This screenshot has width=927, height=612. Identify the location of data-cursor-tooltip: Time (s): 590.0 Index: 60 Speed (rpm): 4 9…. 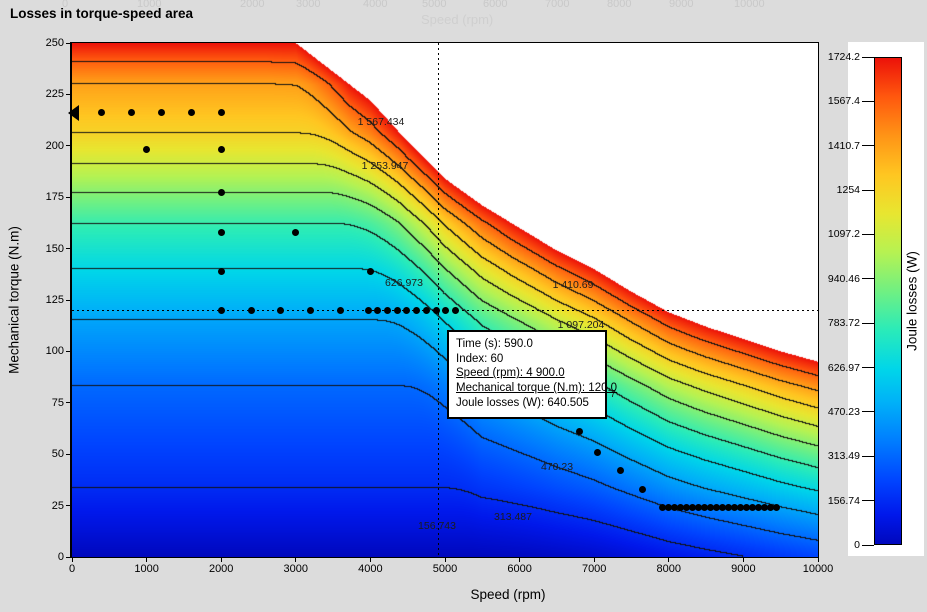
(532, 374).